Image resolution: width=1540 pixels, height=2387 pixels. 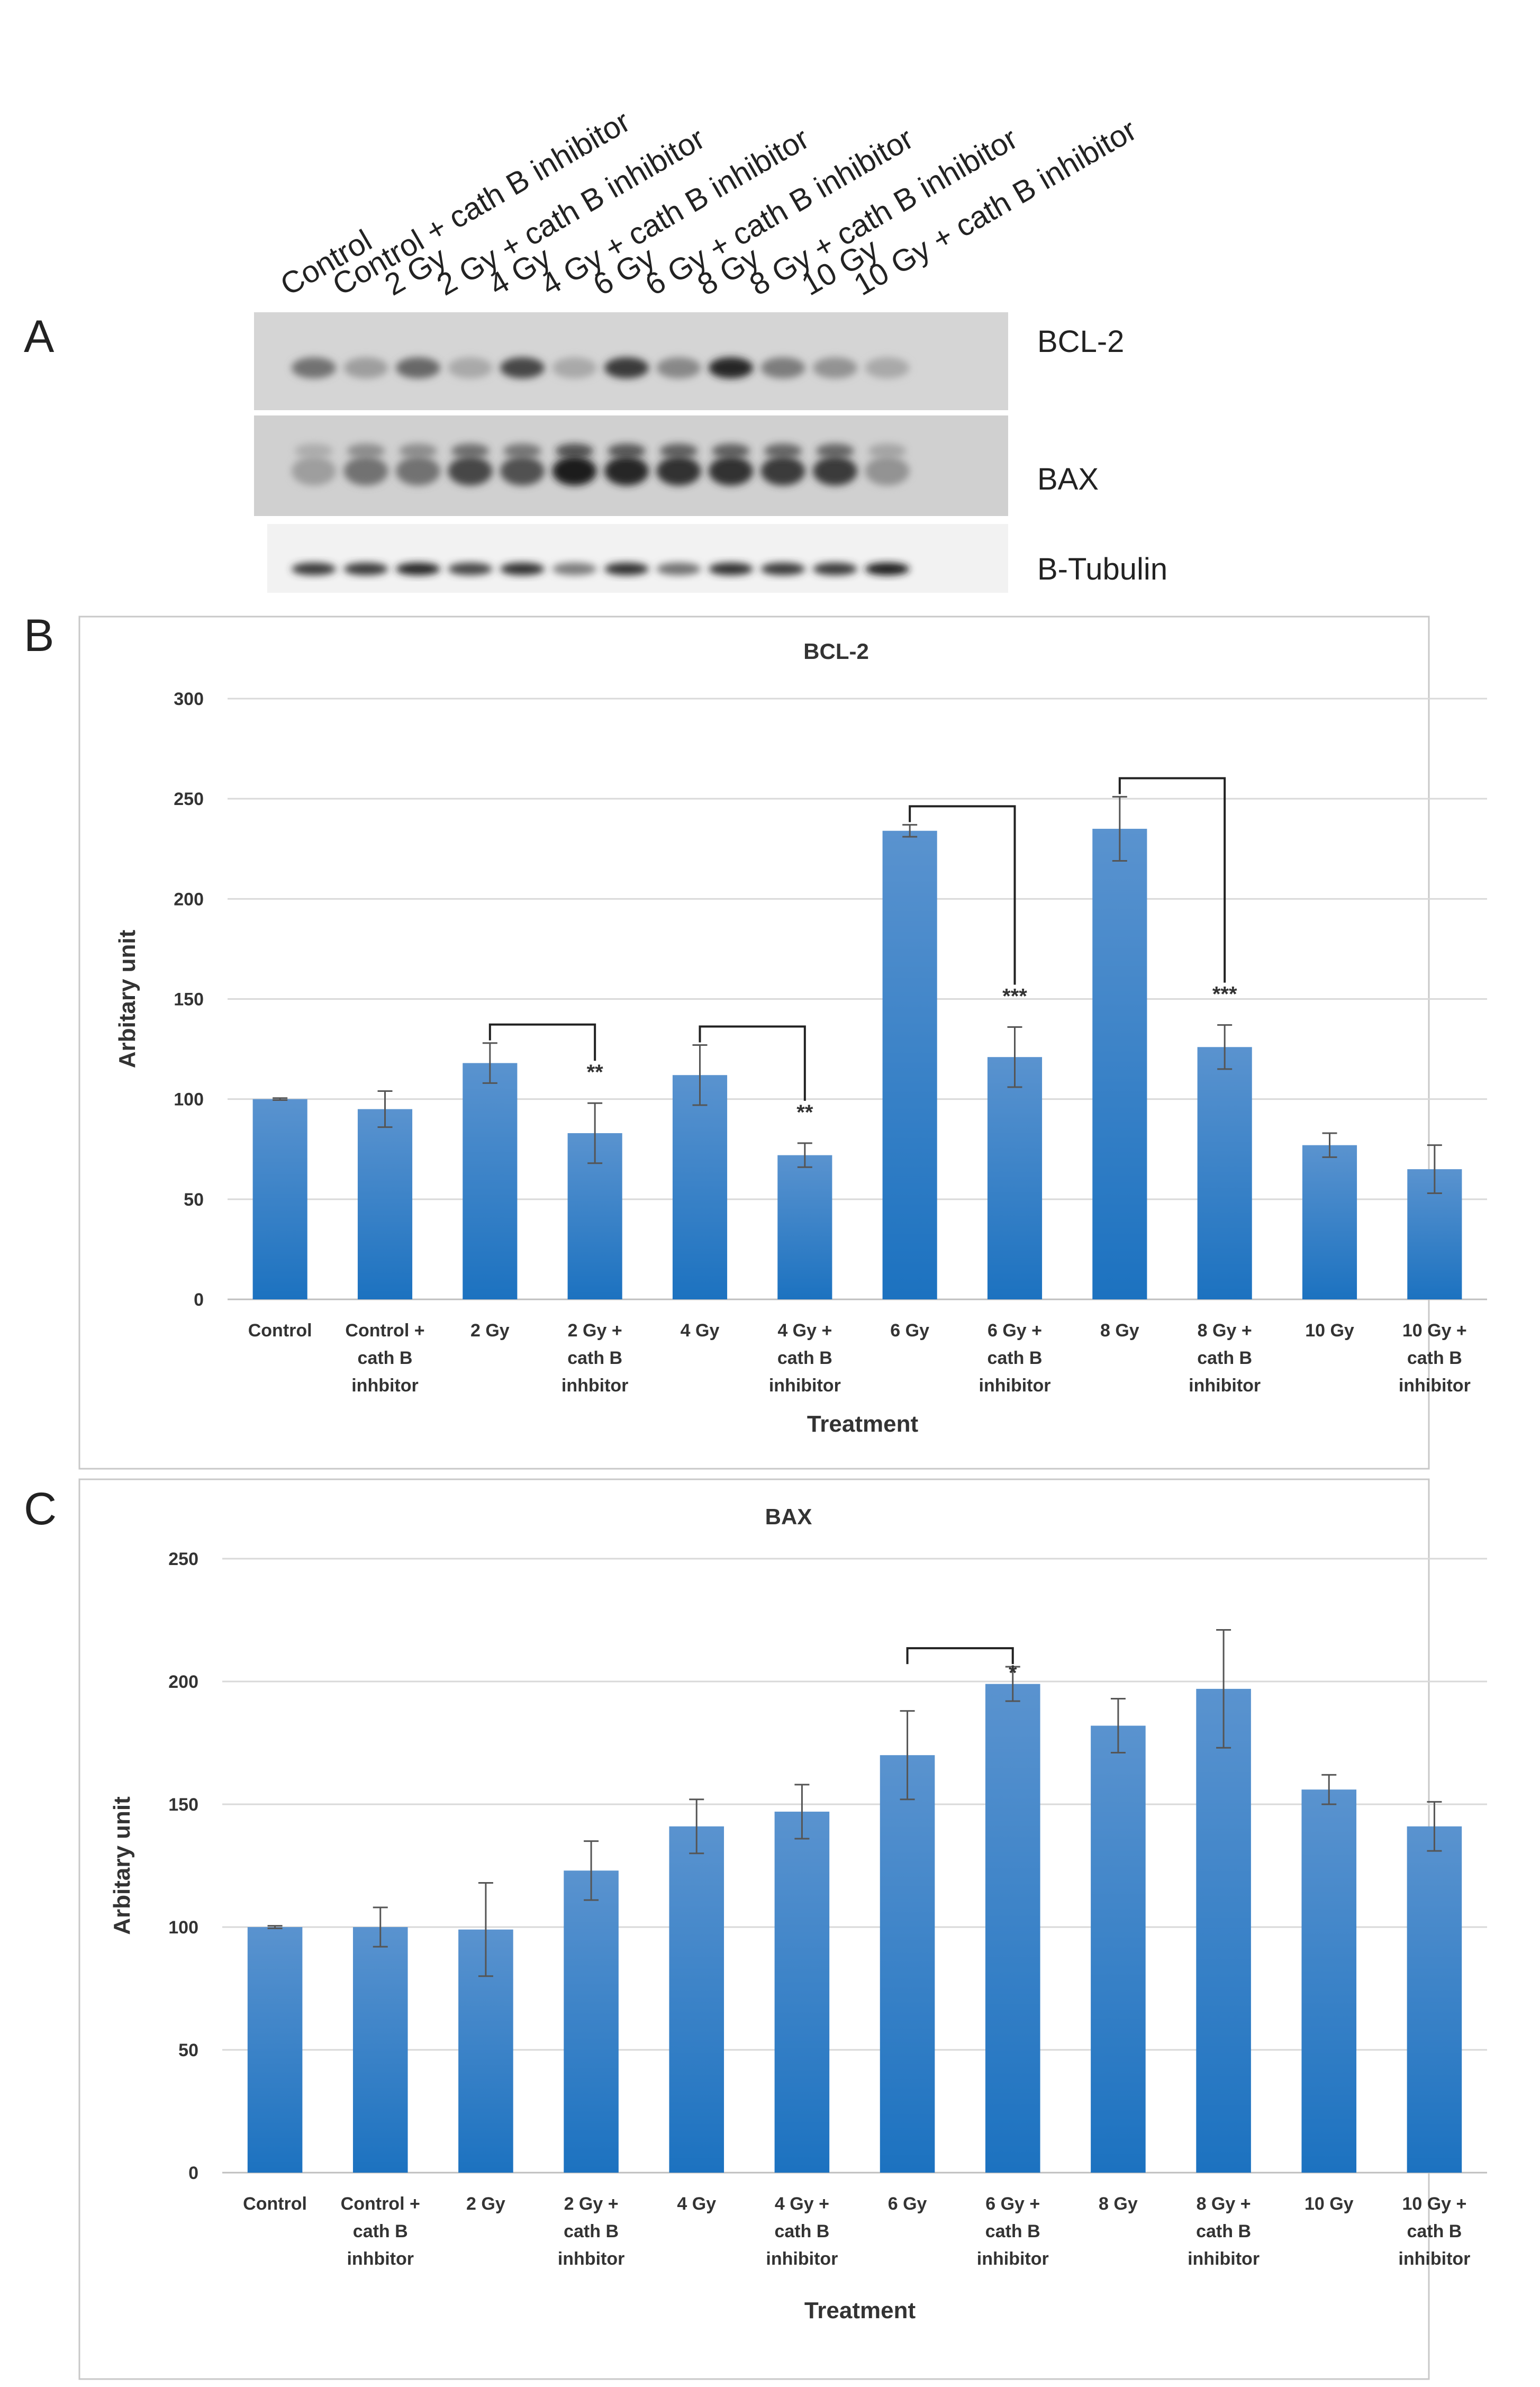 I want to click on x-tick-label-line: 8 Gy, so click(x=1118, y=2204).